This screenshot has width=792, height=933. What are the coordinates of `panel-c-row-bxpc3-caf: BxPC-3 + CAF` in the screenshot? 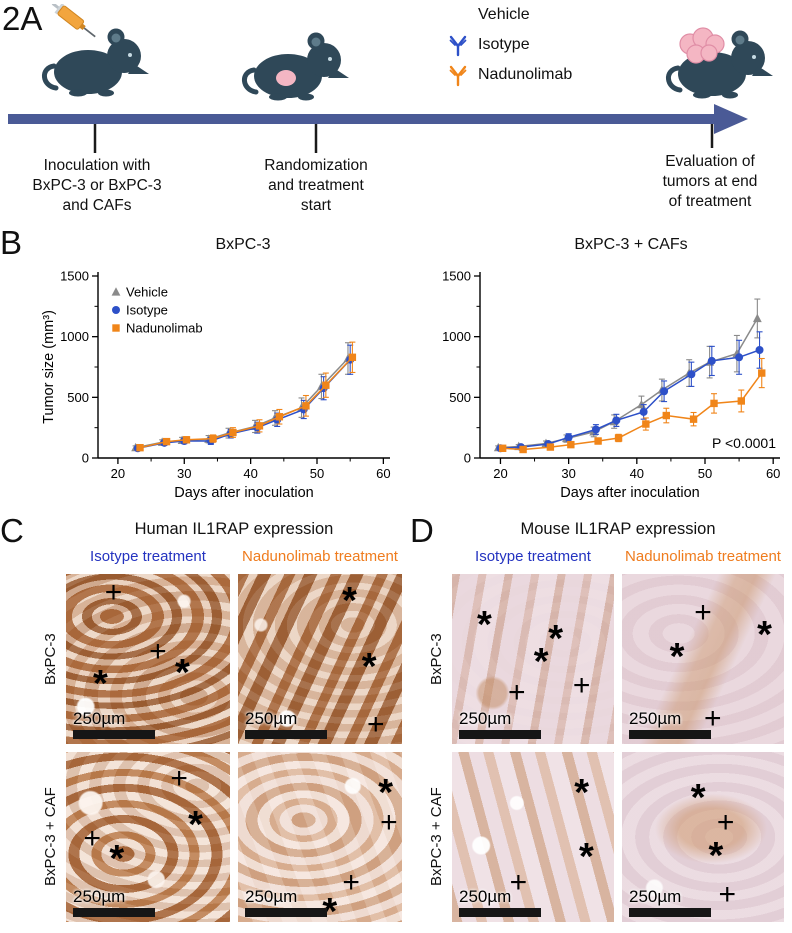 It's located at (50, 837).